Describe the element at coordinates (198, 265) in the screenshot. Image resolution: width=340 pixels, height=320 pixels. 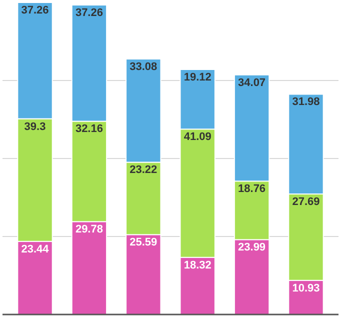
I see `data-label: 18.32` at that location.